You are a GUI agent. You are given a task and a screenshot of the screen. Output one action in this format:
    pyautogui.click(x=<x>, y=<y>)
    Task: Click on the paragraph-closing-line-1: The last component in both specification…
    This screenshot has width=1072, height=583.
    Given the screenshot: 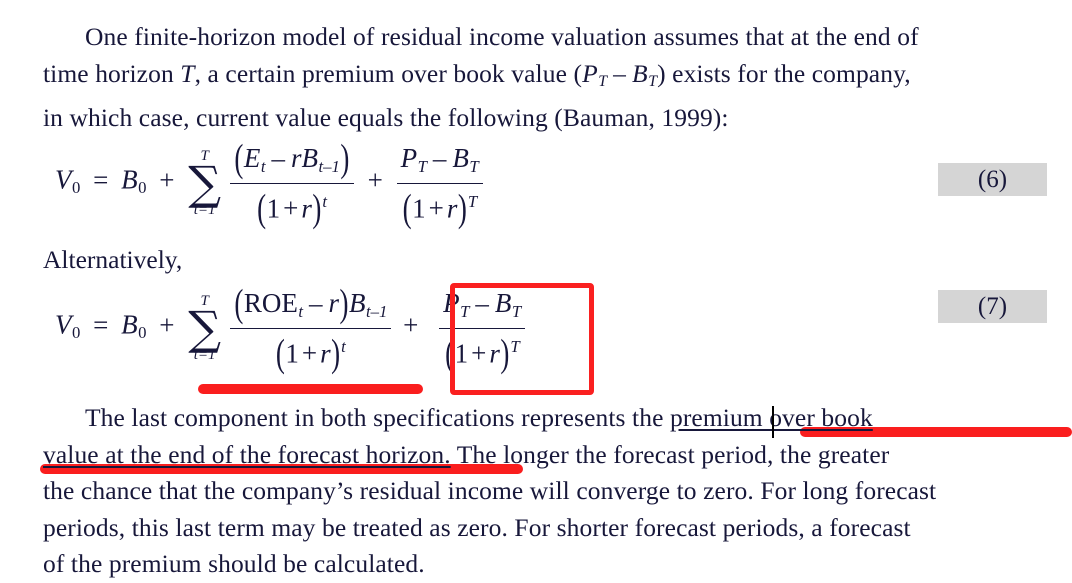 What is the action you would take?
    pyautogui.click(x=537, y=418)
    